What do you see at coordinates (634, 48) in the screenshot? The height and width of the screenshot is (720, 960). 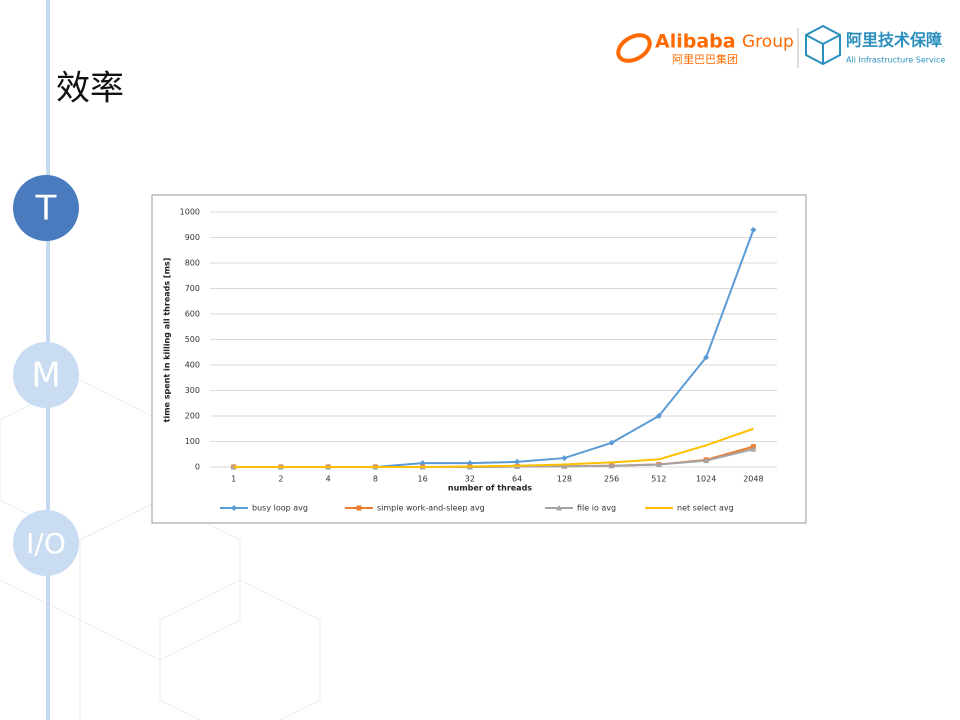 I see `logo-mark` at bounding box center [634, 48].